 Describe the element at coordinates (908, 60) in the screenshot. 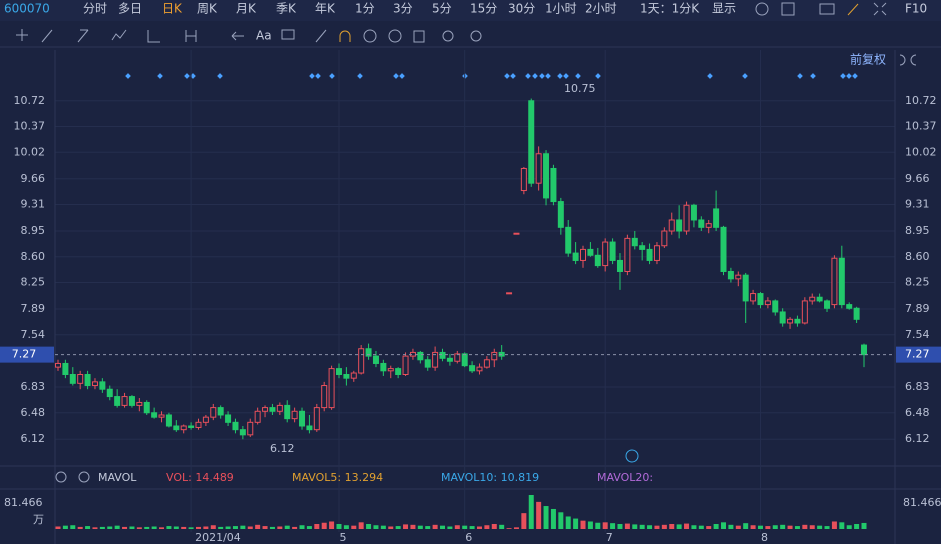

I see `undo-redo` at that location.